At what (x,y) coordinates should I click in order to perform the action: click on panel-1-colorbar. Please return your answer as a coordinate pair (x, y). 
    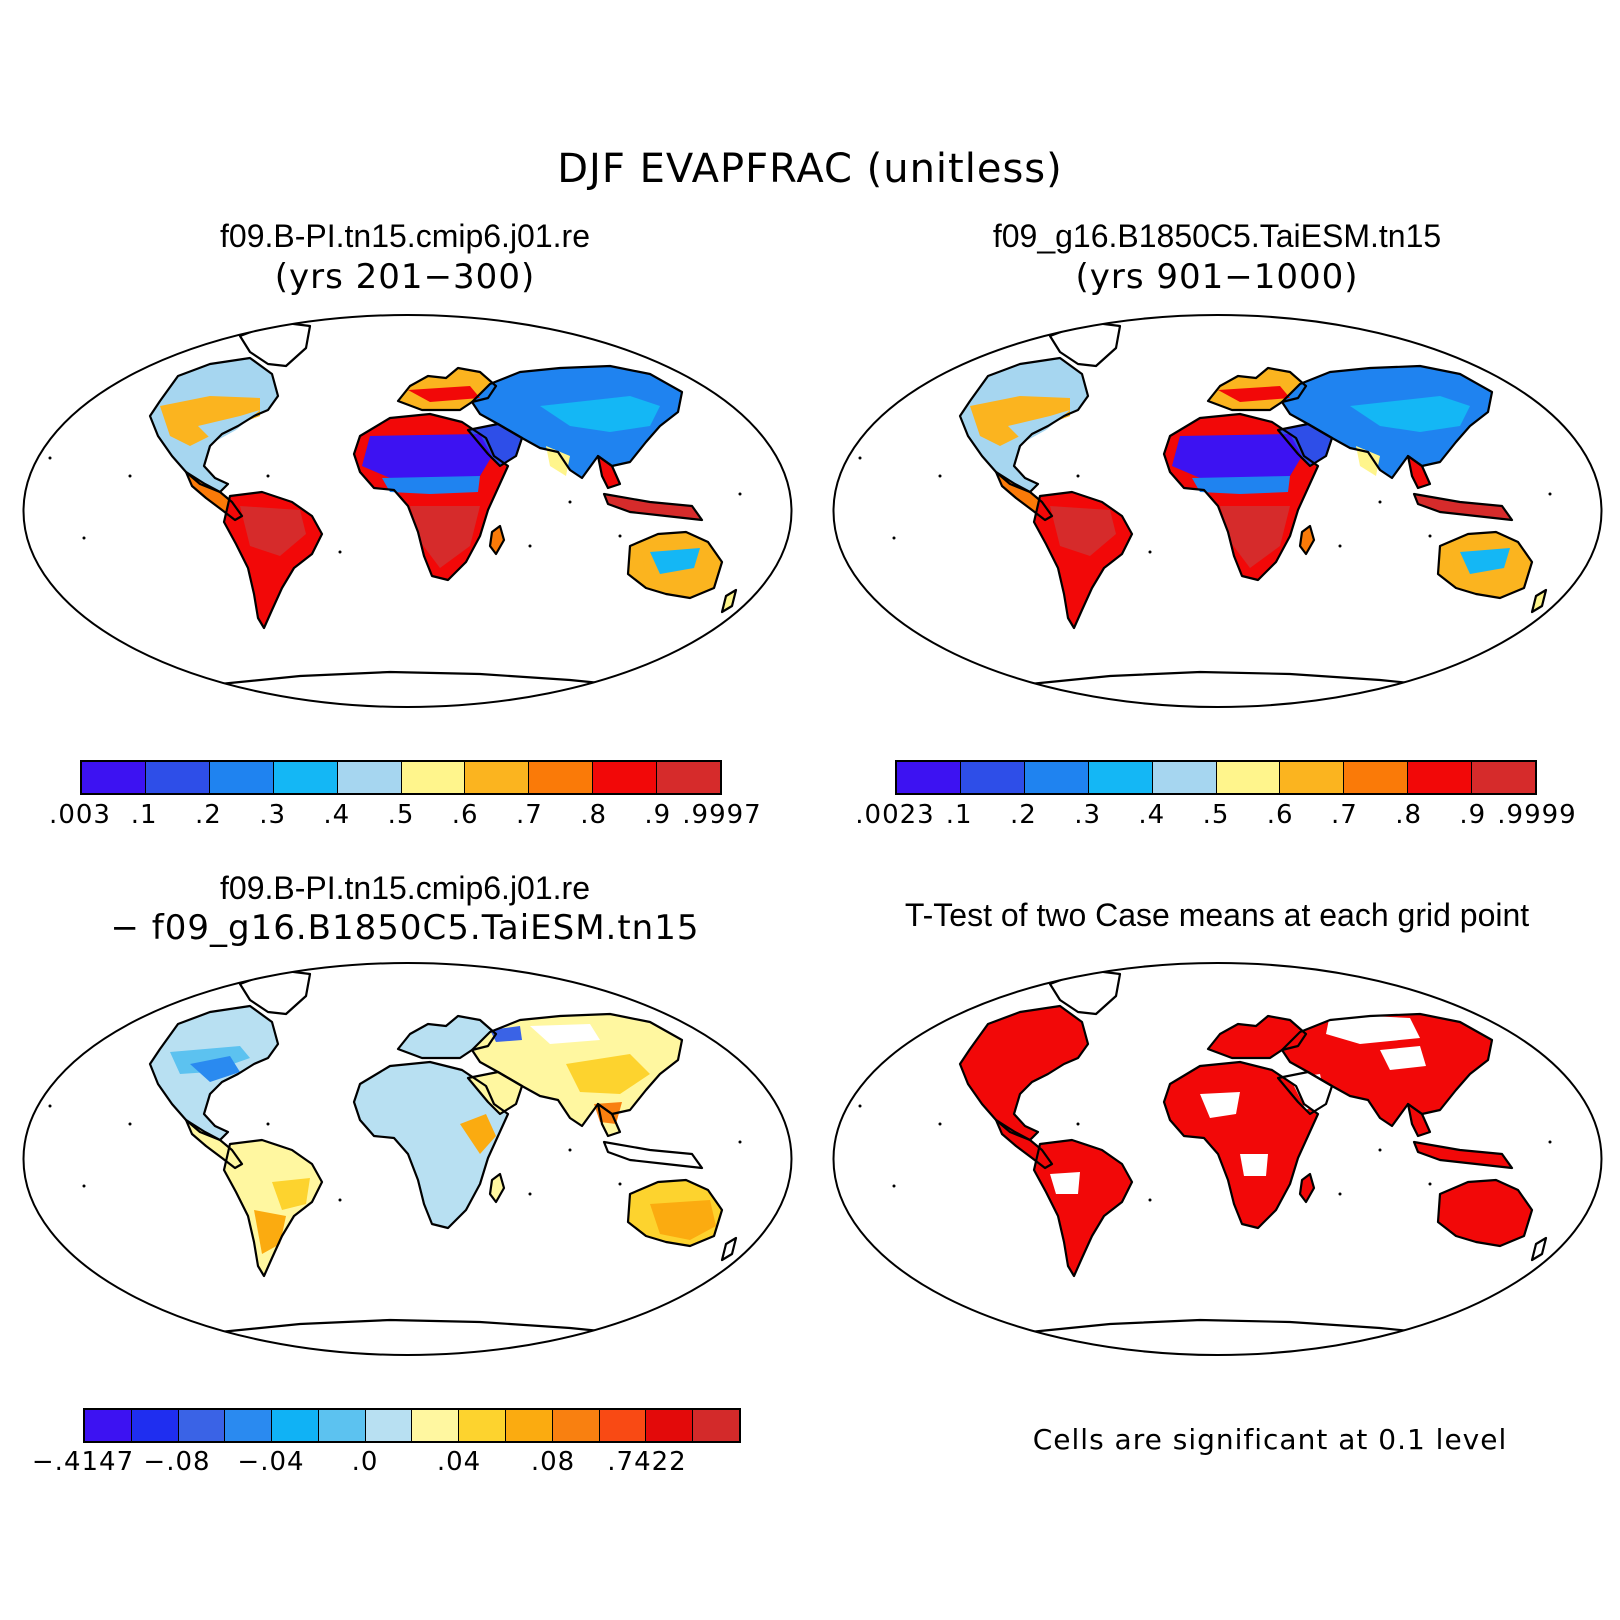
    Looking at the image, I should click on (401, 777).